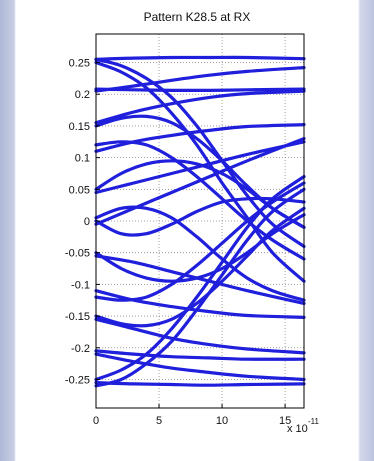 This screenshot has width=374, height=461. What do you see at coordinates (82, 95) in the screenshot?
I see `y-tick-label: 0.2` at bounding box center [82, 95].